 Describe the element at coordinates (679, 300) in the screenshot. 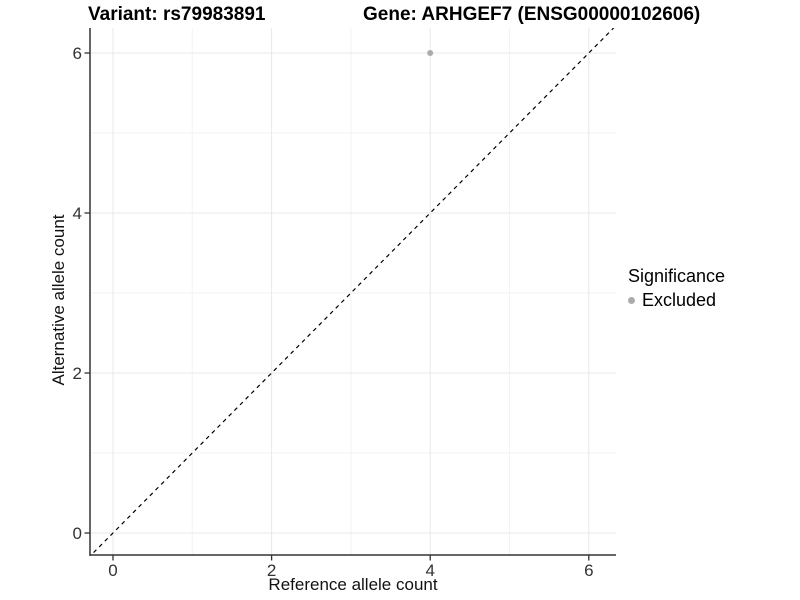

I see `legend-item-label: Excluded` at that location.